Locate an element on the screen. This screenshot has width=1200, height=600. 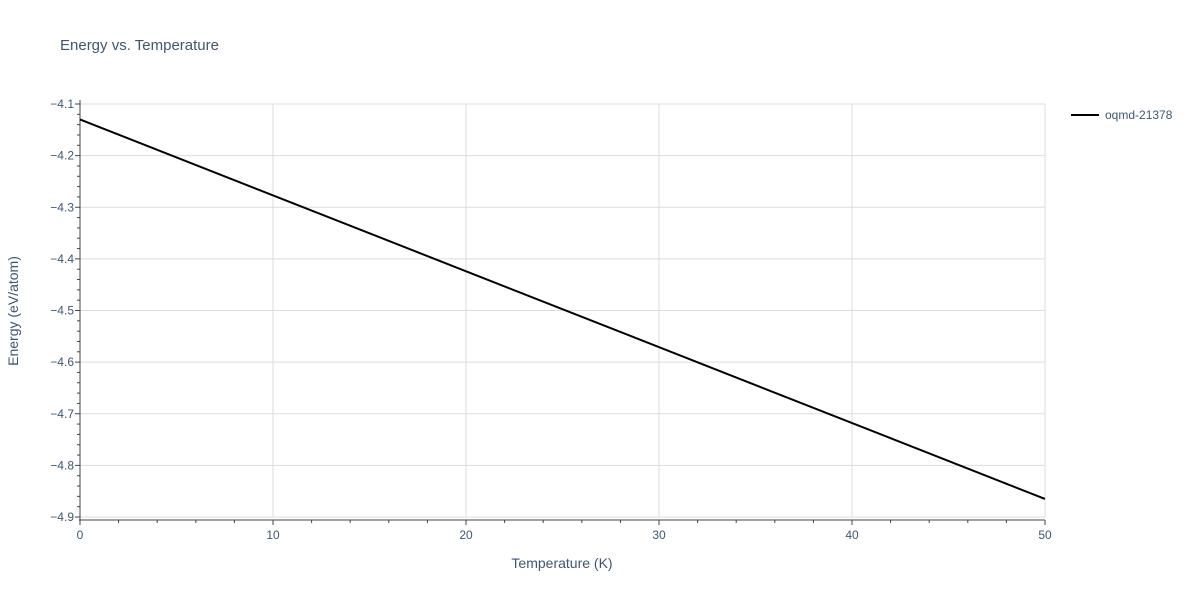
y-tick-label: −4.6 is located at coordinates (62, 362).